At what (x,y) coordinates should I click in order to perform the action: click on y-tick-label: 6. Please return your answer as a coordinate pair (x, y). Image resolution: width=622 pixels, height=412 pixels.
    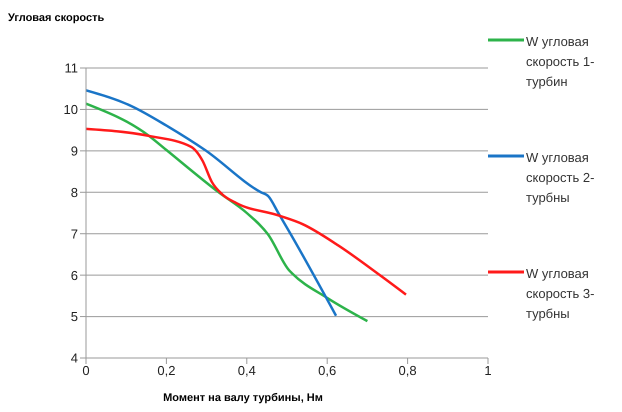
    Looking at the image, I should click on (74, 275).